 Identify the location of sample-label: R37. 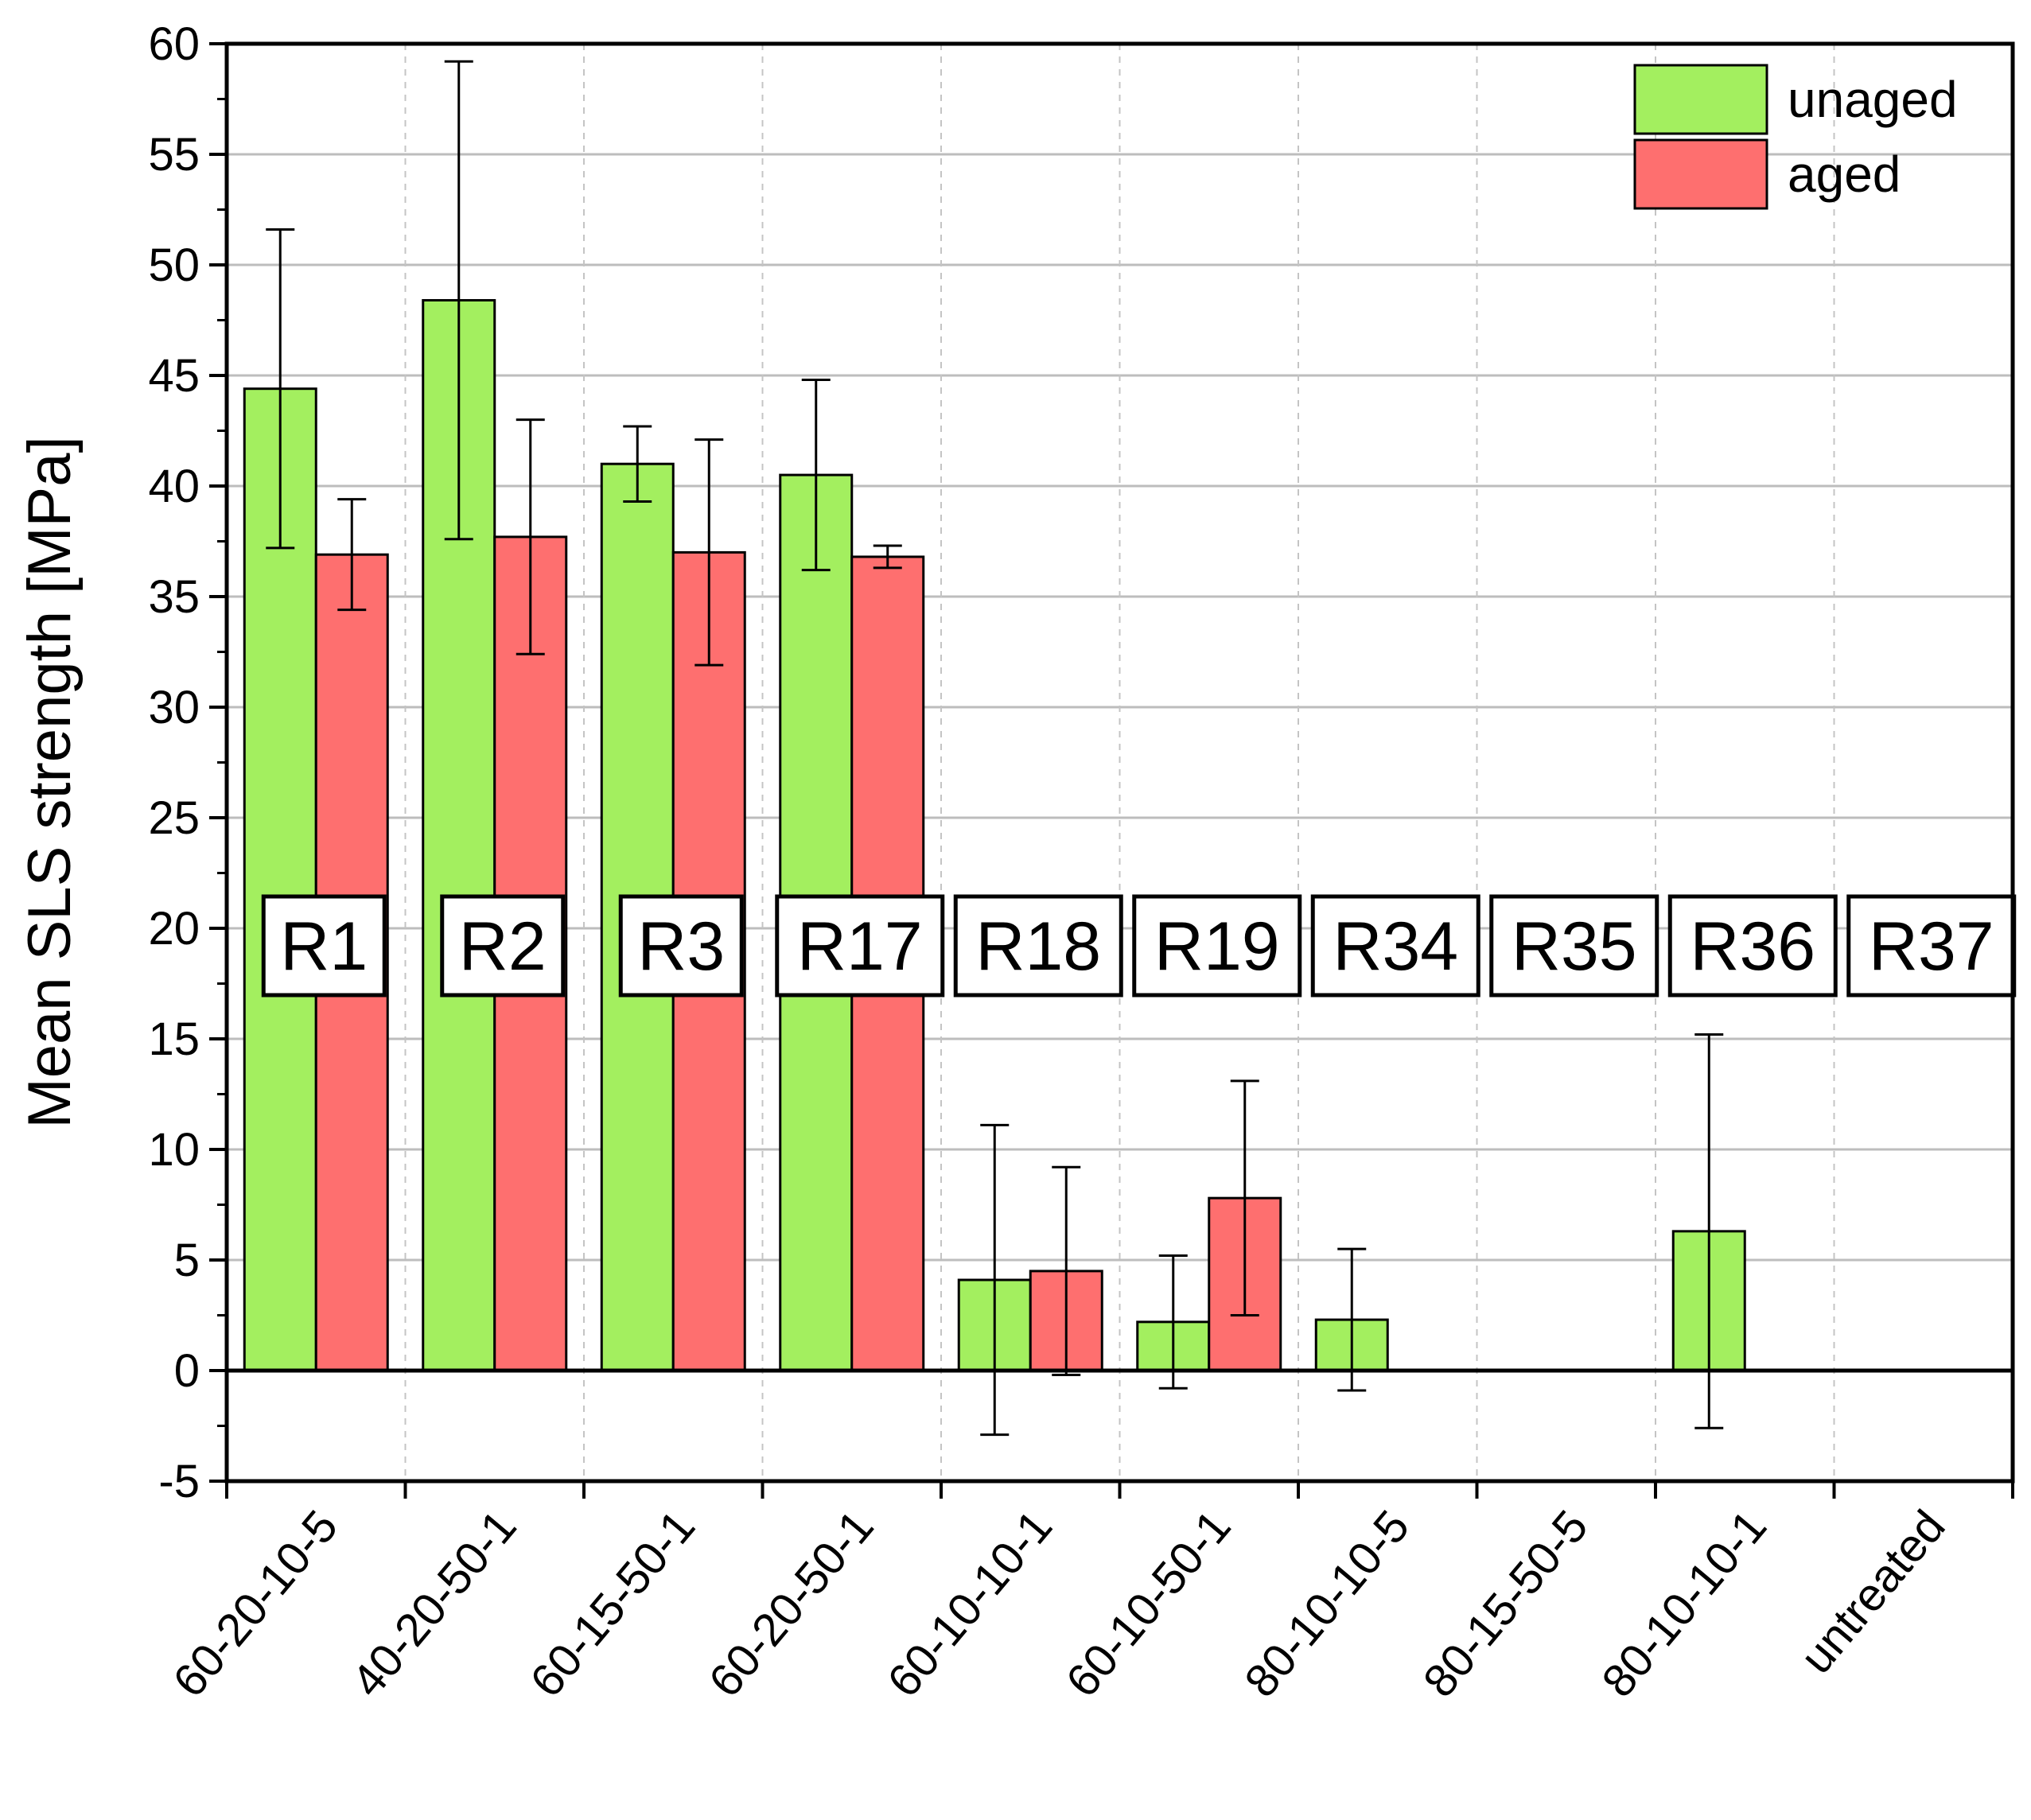
(1931, 946).